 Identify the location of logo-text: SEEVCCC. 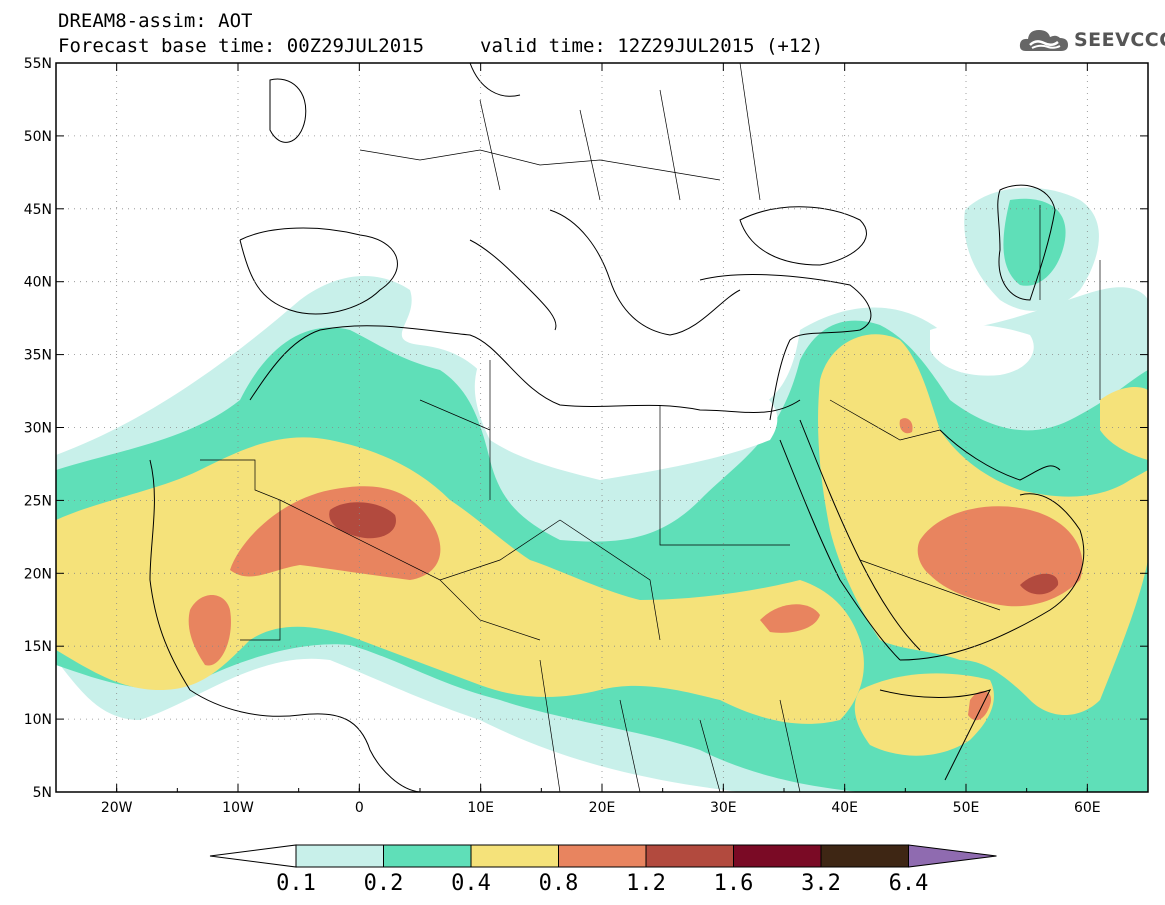
(1119, 40).